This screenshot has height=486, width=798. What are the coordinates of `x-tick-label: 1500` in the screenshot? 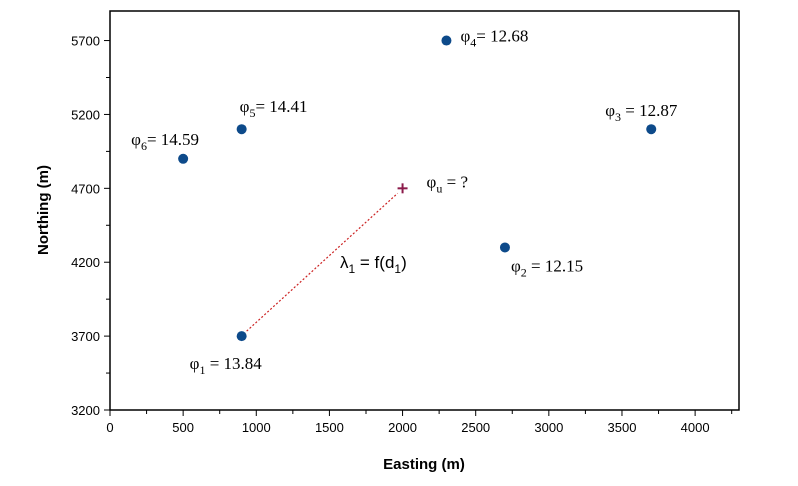 It's located at (329, 427).